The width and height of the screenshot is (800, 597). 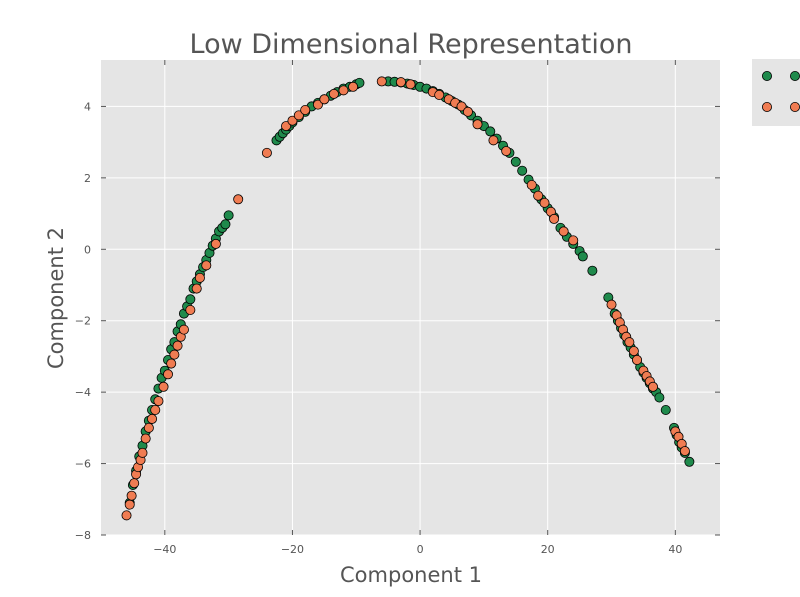 What do you see at coordinates (292, 549) in the screenshot?
I see `x-tick-label: −20` at bounding box center [292, 549].